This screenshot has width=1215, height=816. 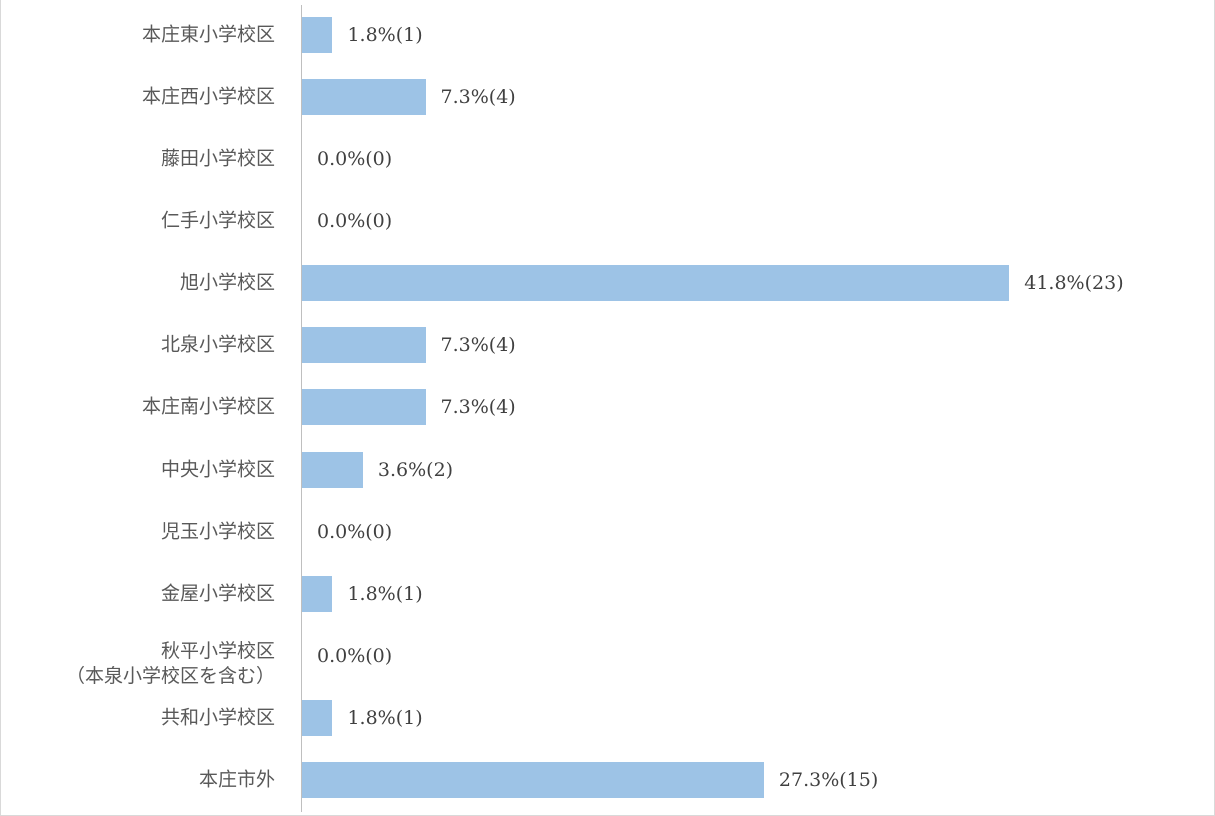 What do you see at coordinates (217, 158) in the screenshot?
I see `category-label: 藤田小学校区` at bounding box center [217, 158].